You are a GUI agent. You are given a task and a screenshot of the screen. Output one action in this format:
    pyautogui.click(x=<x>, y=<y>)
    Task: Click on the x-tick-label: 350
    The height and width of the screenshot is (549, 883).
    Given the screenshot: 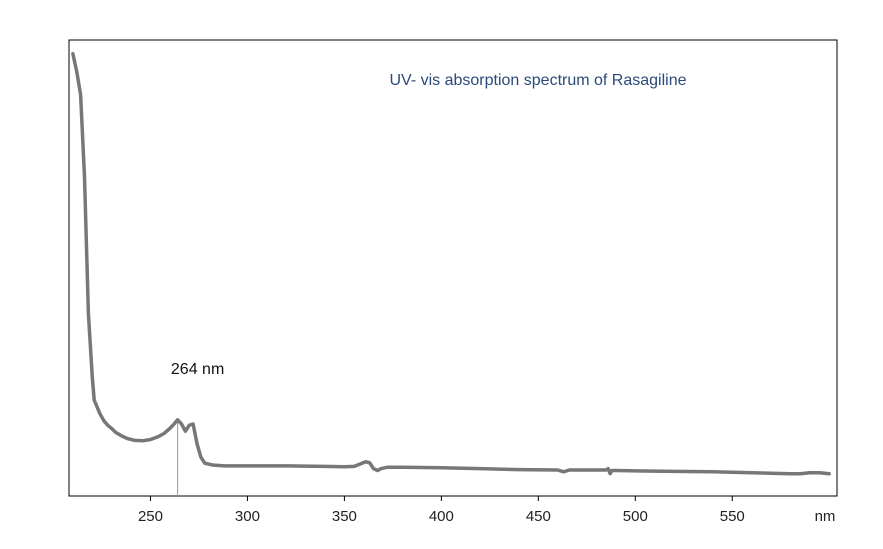 What is the action you would take?
    pyautogui.click(x=344, y=516)
    